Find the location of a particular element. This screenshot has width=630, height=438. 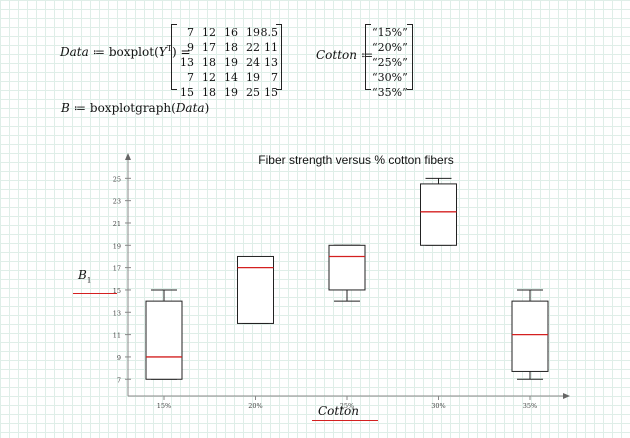

x-tick-label: 30% is located at coordinates (438, 406).